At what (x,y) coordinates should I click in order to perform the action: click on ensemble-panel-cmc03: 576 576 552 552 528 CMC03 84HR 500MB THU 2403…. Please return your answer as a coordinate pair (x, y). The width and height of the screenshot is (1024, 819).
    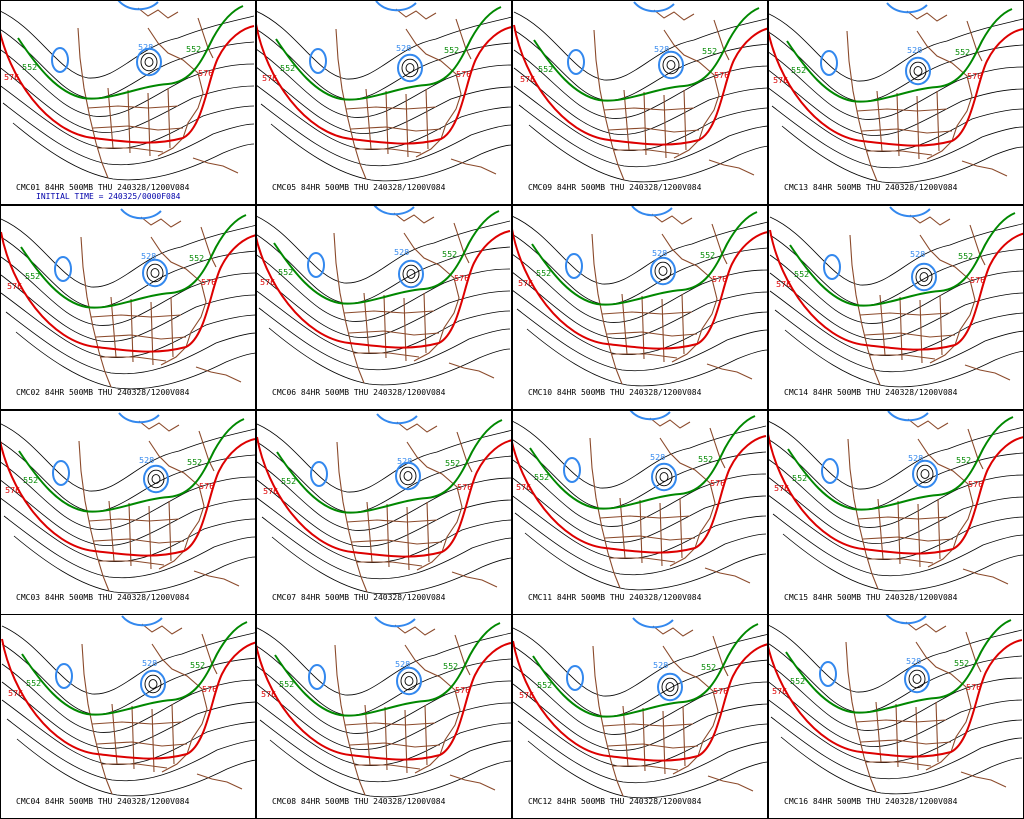
    Looking at the image, I should click on (128, 512).